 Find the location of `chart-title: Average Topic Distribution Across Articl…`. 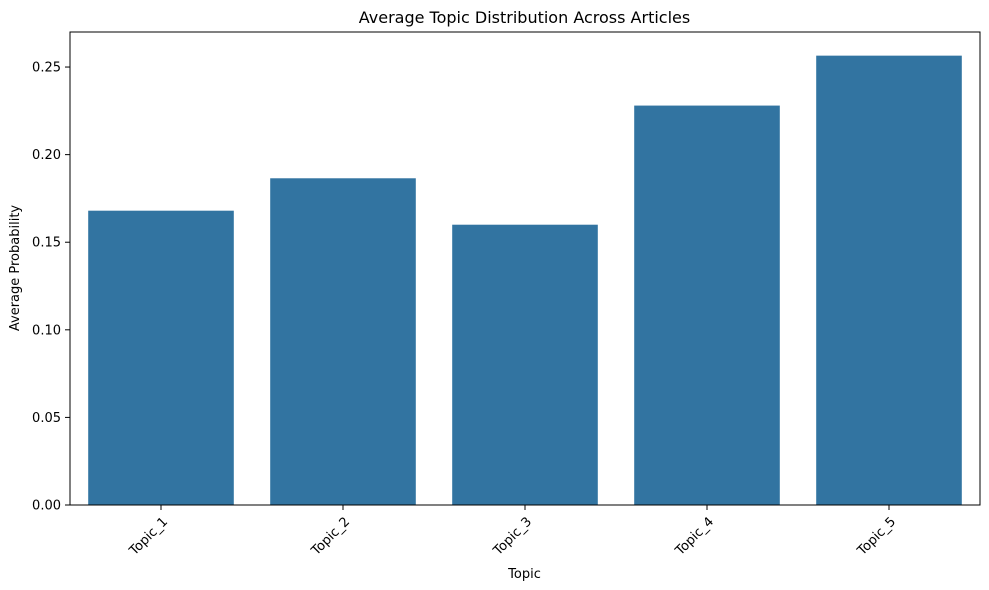

chart-title: Average Topic Distribution Across Articl… is located at coordinates (524, 17).